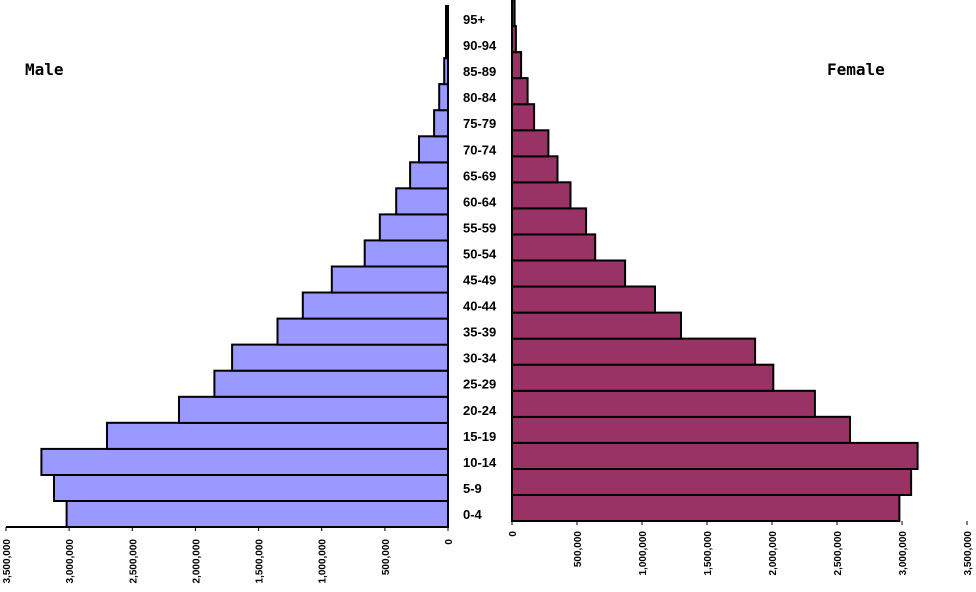 Image resolution: width=976 pixels, height=592 pixels. I want to click on female-tick-label: 3,000,000, so click(903, 553).